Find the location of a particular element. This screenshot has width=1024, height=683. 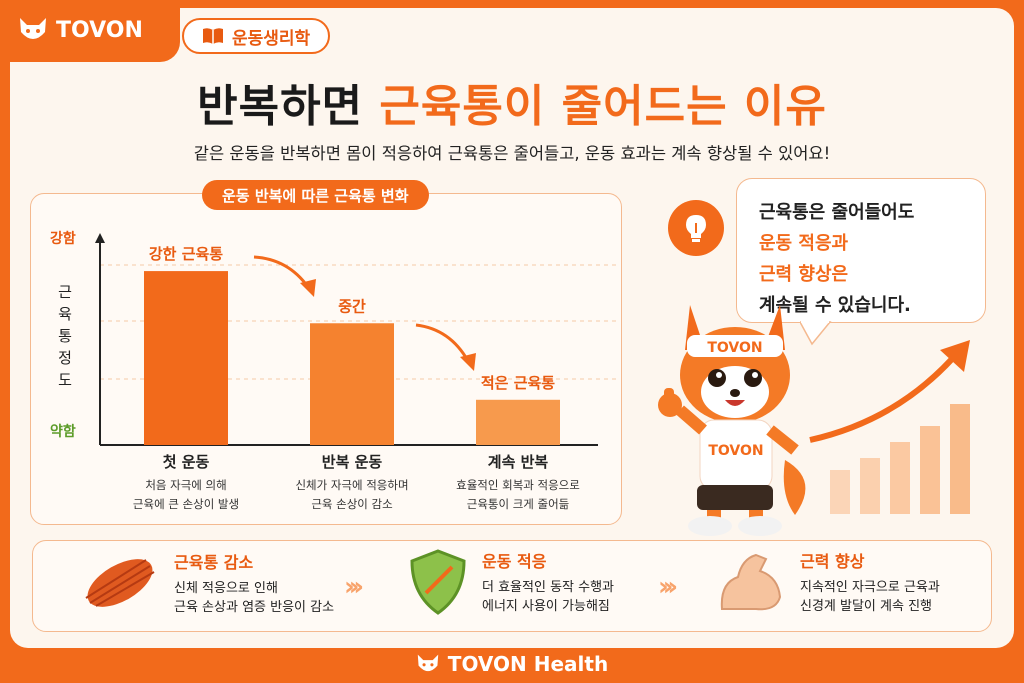

features-strip is located at coordinates (512, 586).